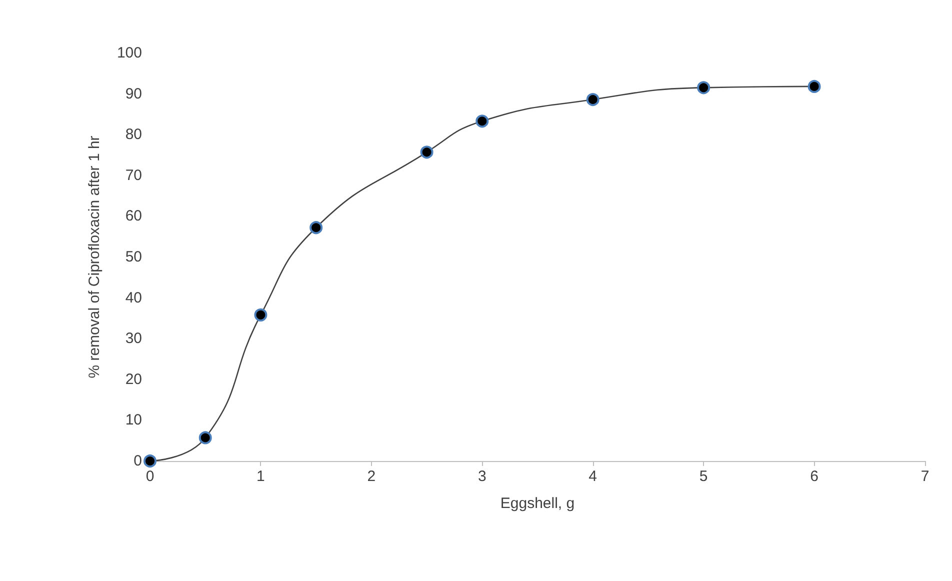 Image resolution: width=952 pixels, height=581 pixels. I want to click on x-tick-label: 6, so click(814, 476).